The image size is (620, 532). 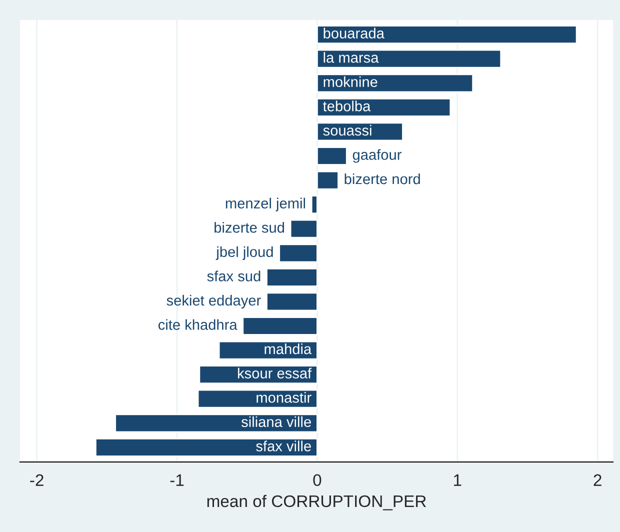 I want to click on y-tick-label: monastir, so click(x=284, y=397).